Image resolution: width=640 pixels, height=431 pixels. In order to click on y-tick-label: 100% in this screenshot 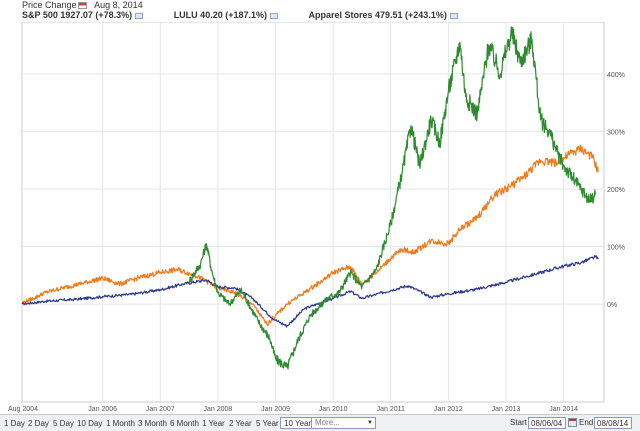, I will do `click(616, 248)`.